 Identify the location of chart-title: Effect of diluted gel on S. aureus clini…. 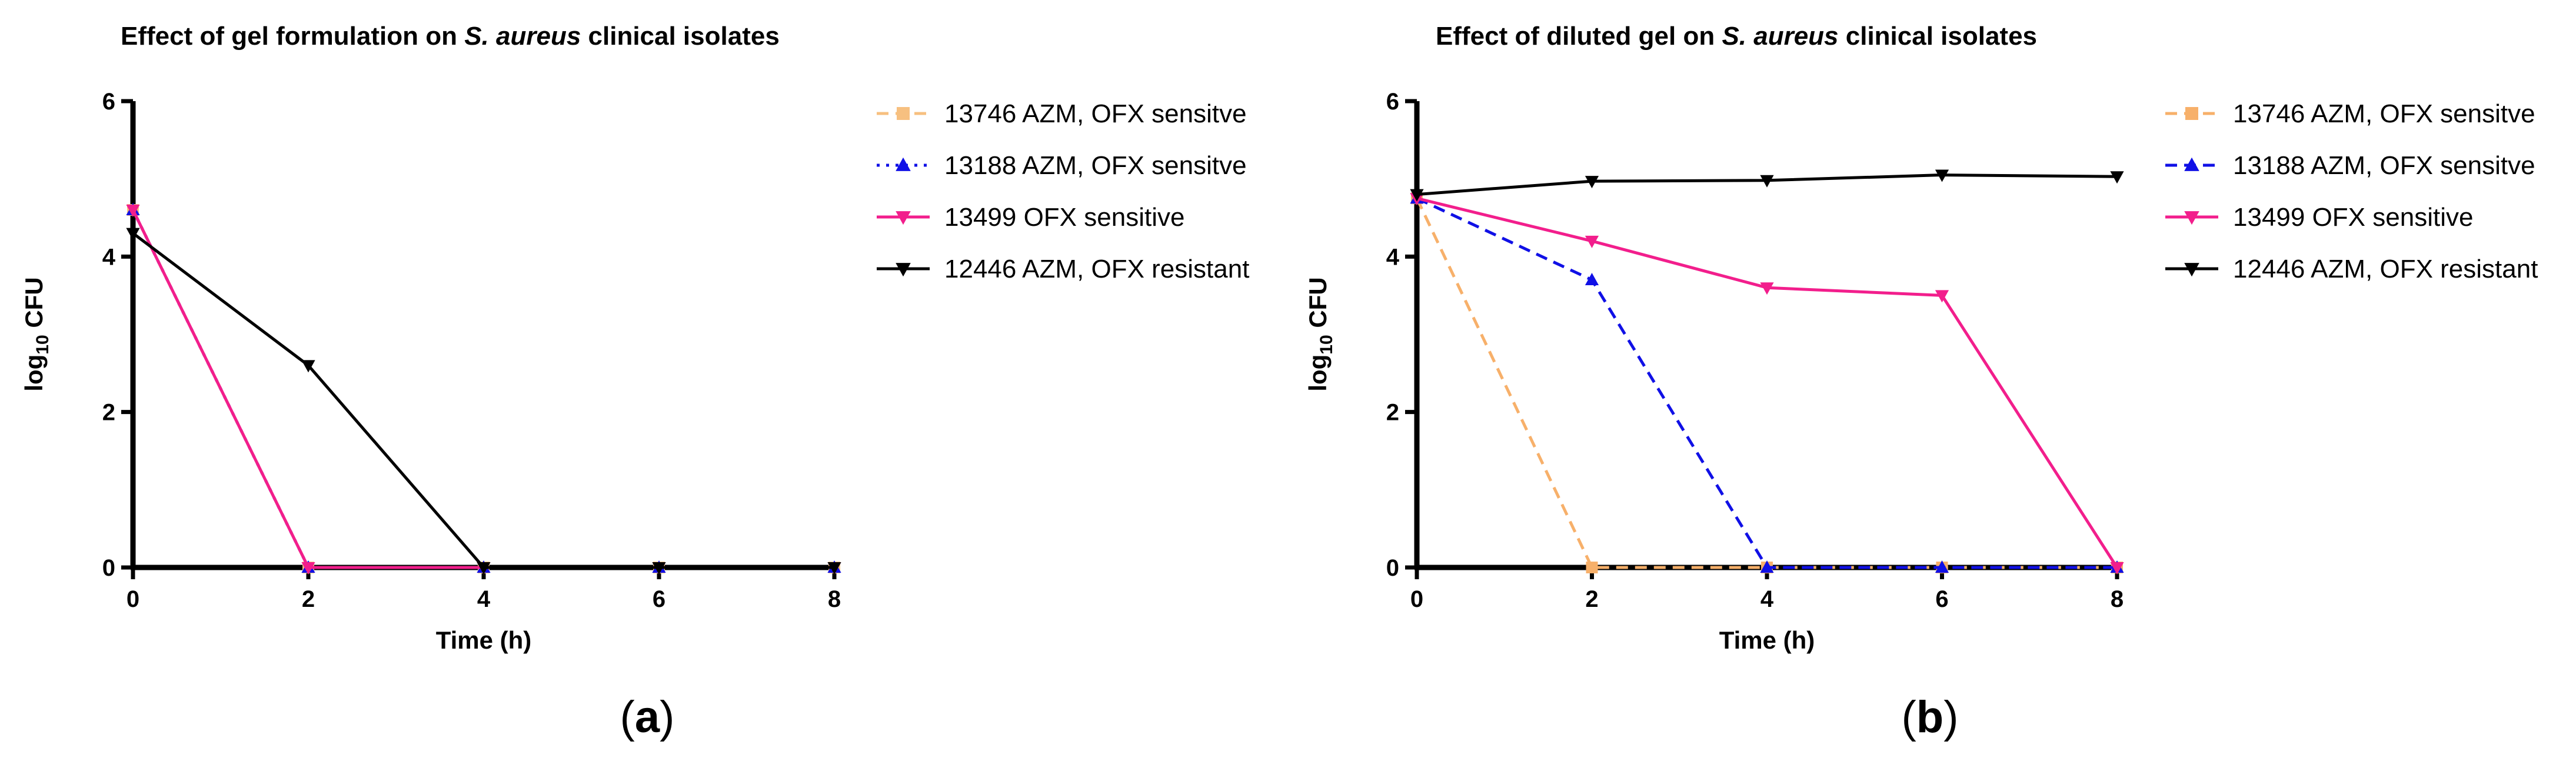
(1736, 36).